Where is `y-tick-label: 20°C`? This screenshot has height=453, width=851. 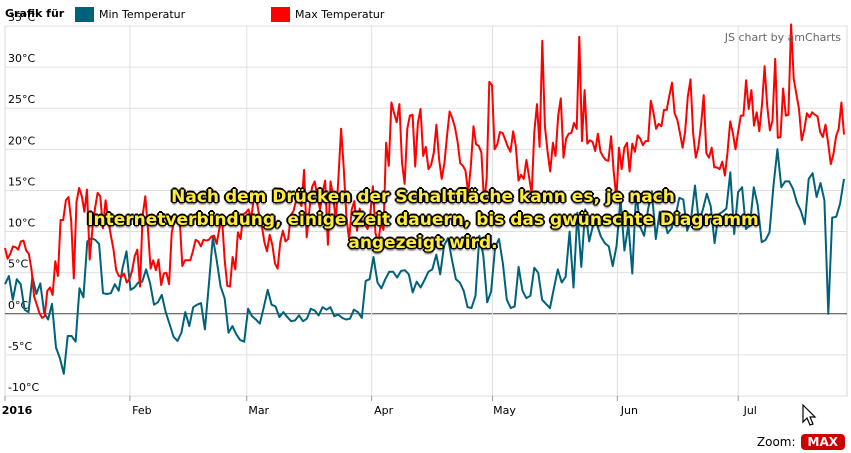
y-tick-label: 20°C is located at coordinates (21, 140).